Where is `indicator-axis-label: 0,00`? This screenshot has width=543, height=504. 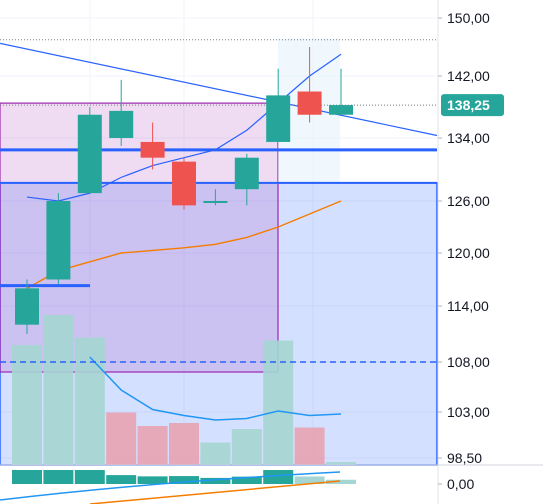
indicator-axis-label: 0,00 is located at coordinates (460, 484).